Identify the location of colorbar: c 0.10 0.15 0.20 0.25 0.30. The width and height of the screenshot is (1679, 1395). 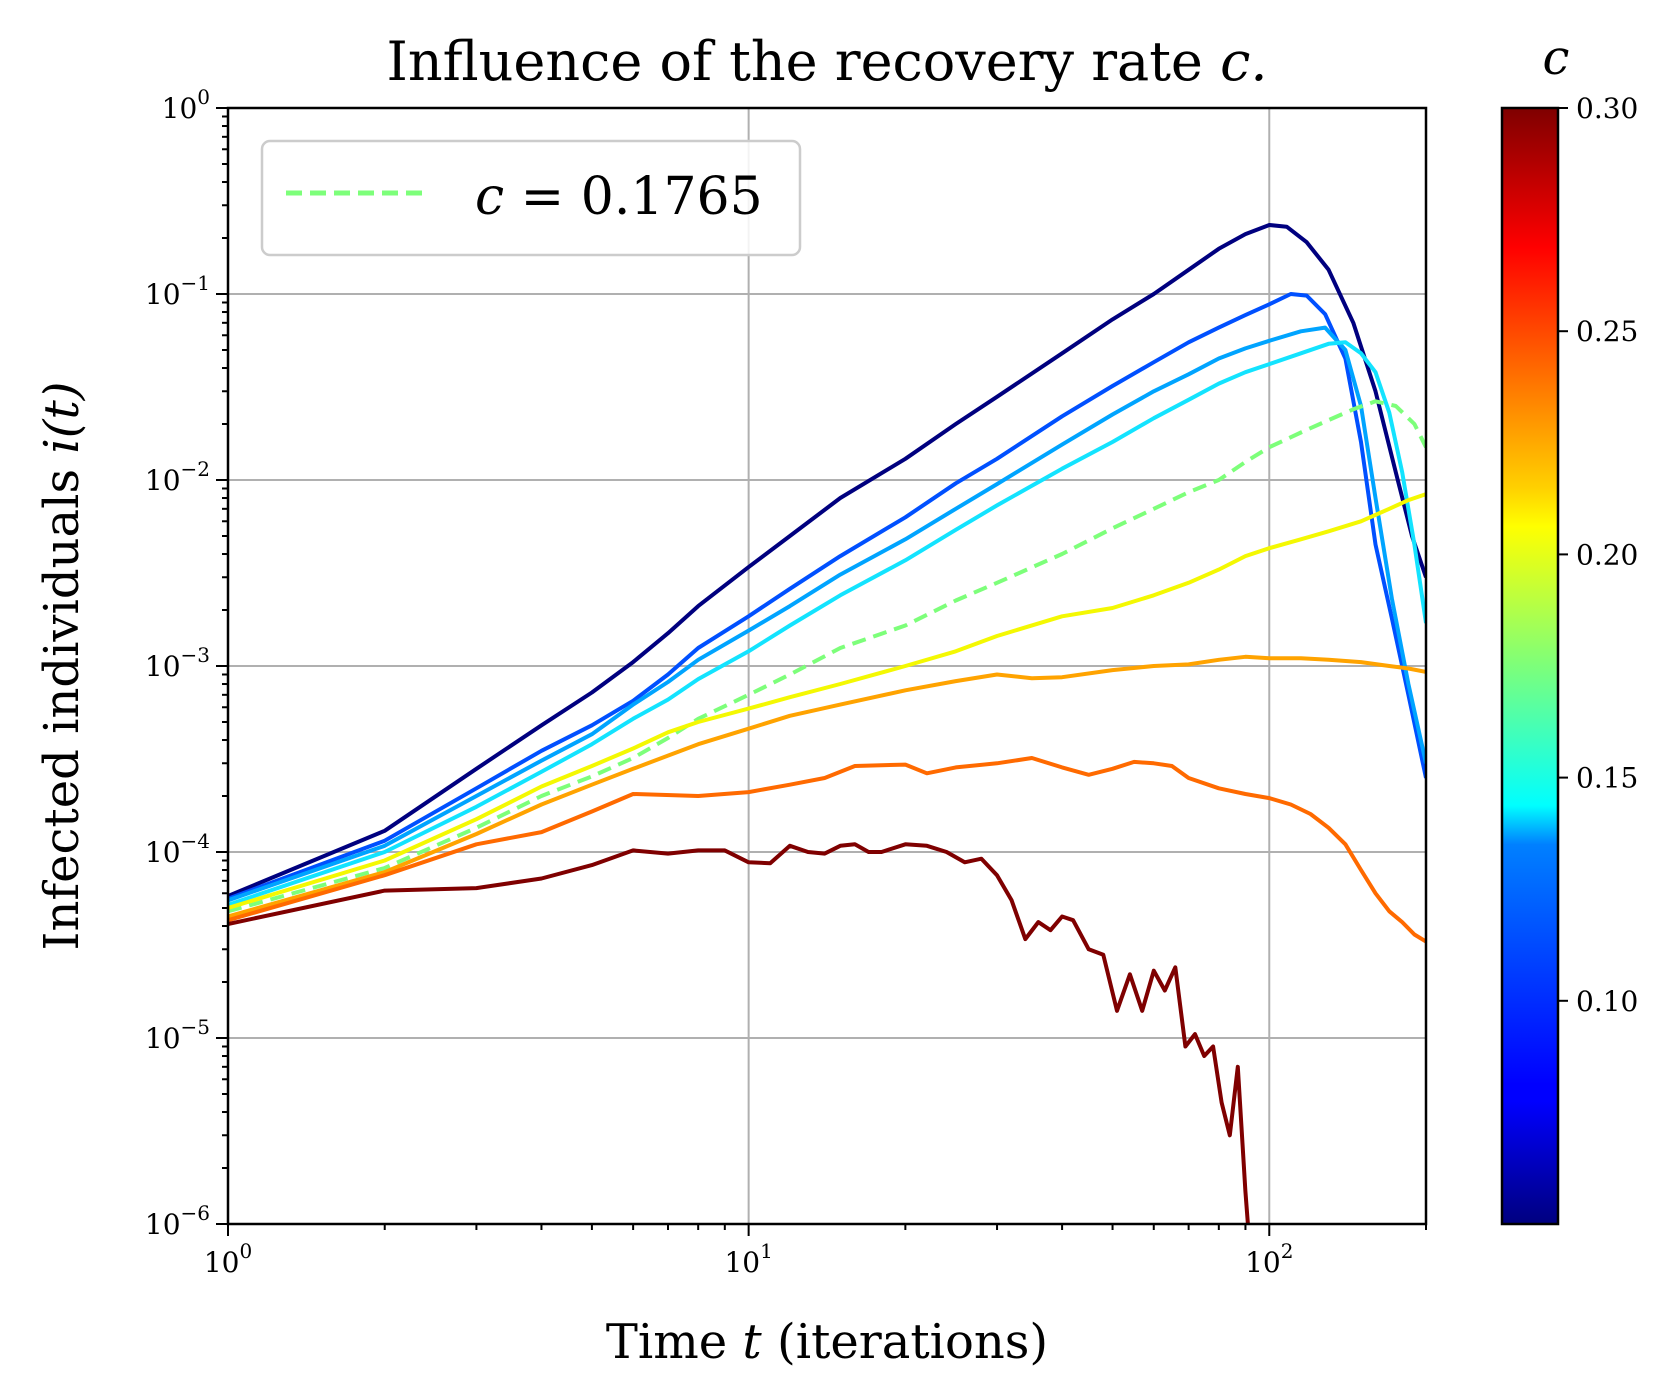
(1569, 628).